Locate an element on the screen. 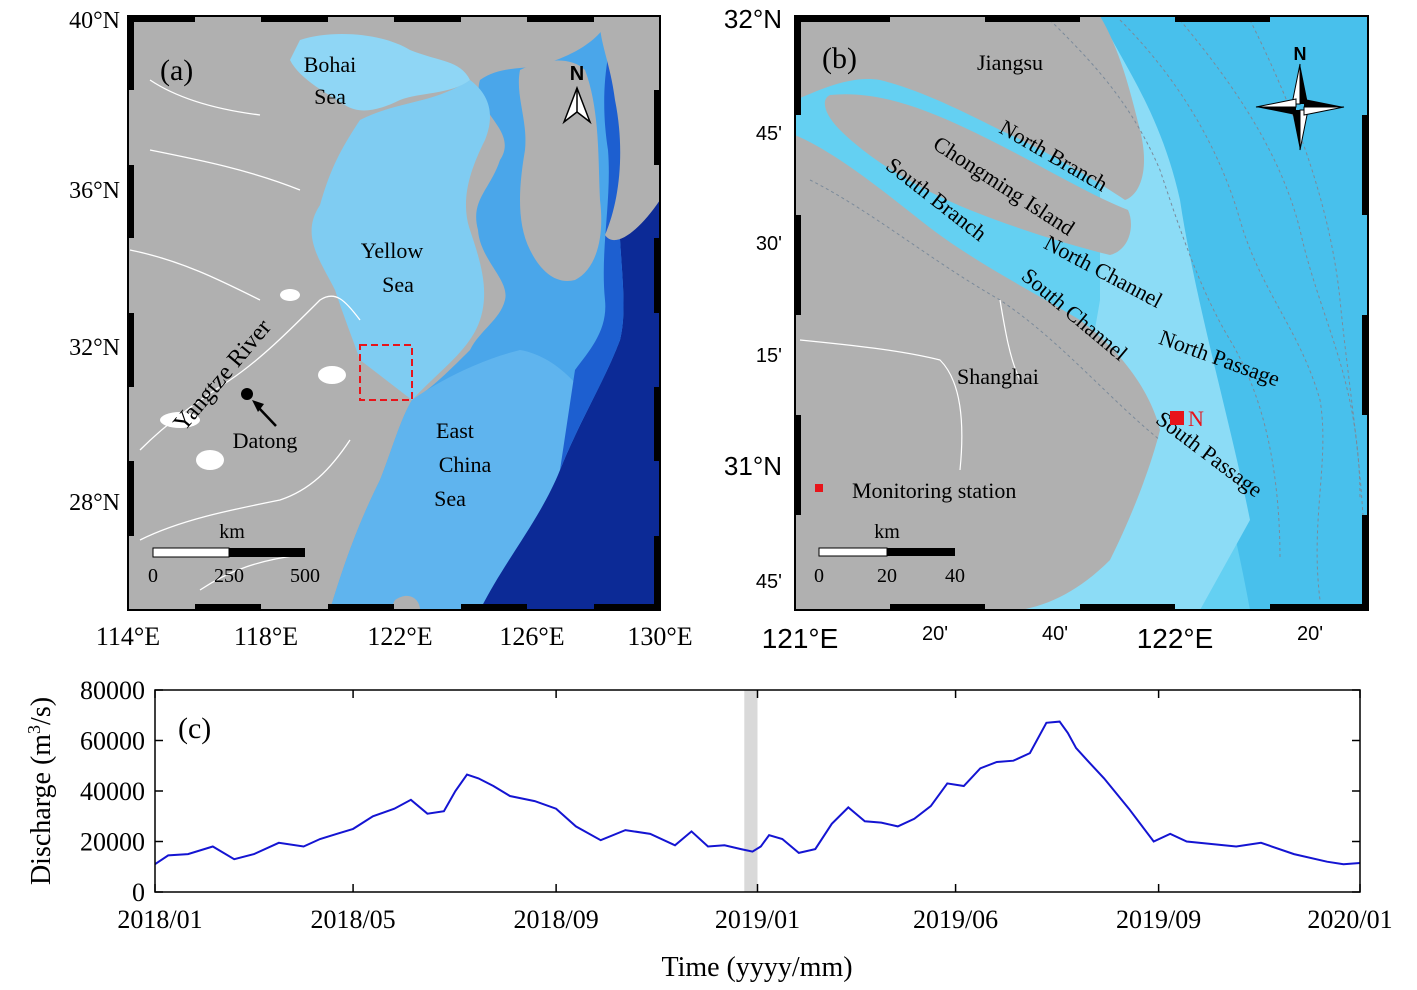 Image resolution: width=1417 pixels, height=990 pixels. b-lat-0: 32°N is located at coordinates (753, 19).